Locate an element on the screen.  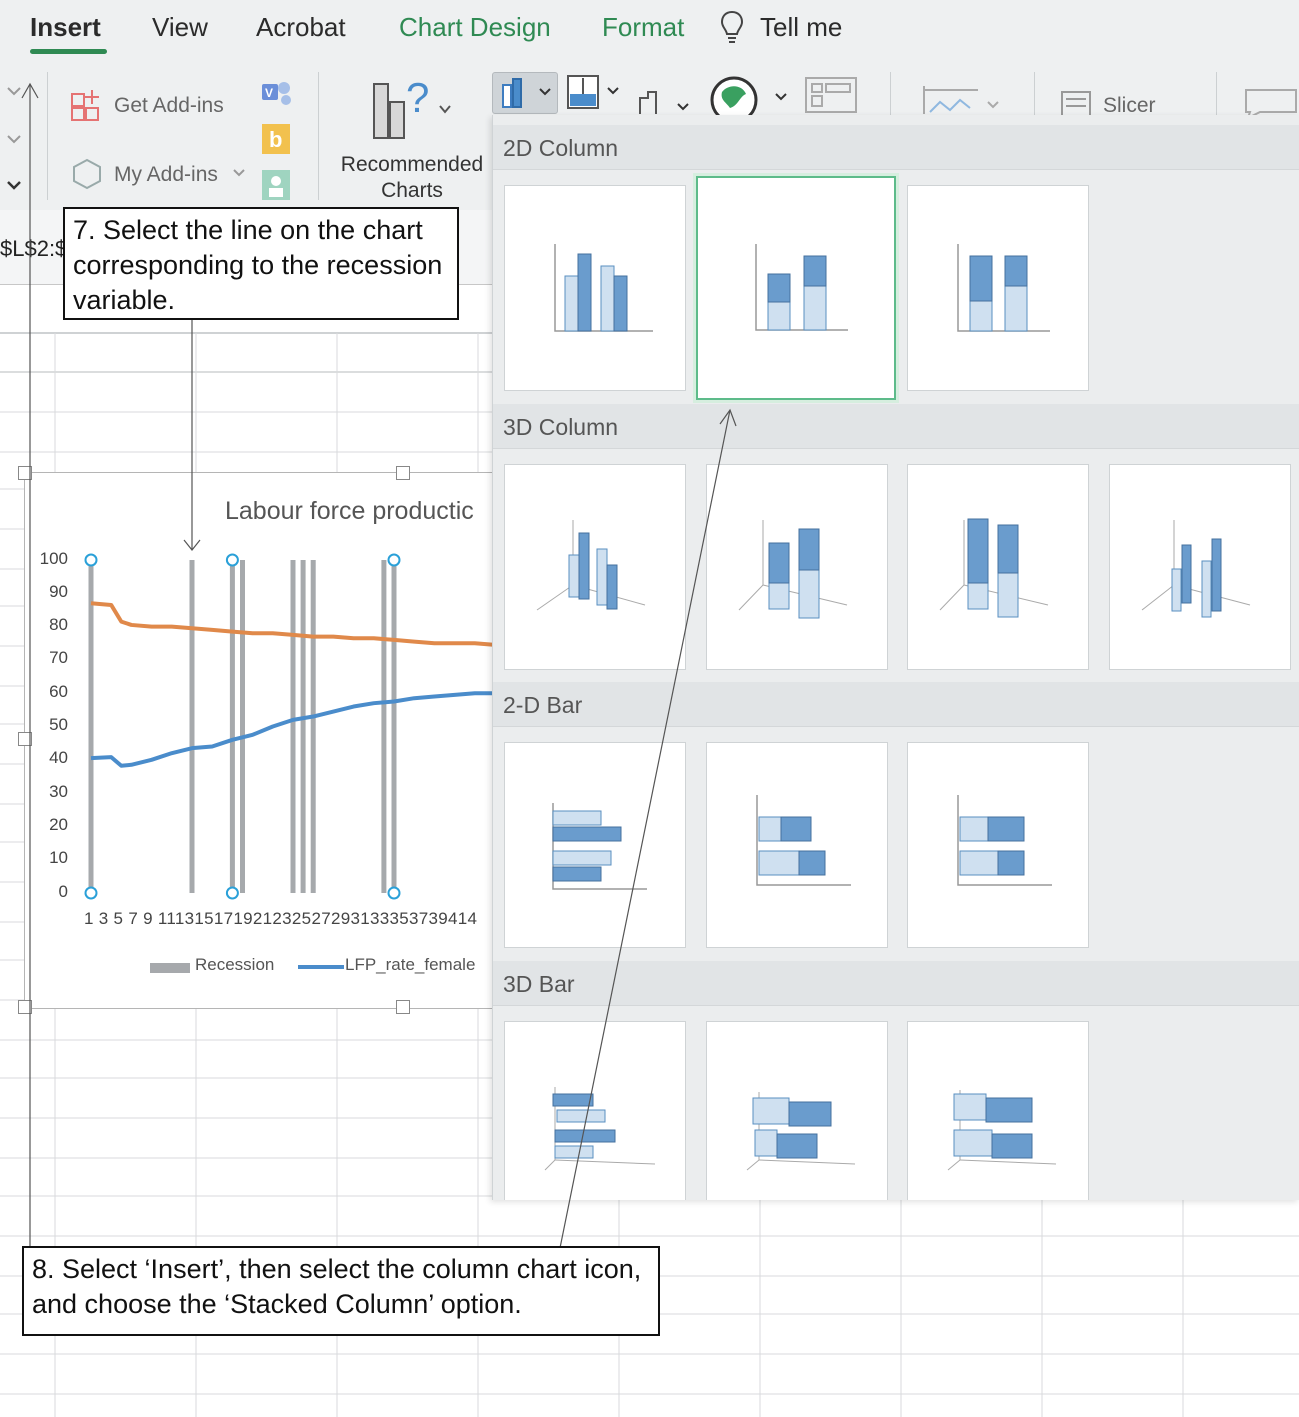
my-addins-icon is located at coordinates (87, 174).